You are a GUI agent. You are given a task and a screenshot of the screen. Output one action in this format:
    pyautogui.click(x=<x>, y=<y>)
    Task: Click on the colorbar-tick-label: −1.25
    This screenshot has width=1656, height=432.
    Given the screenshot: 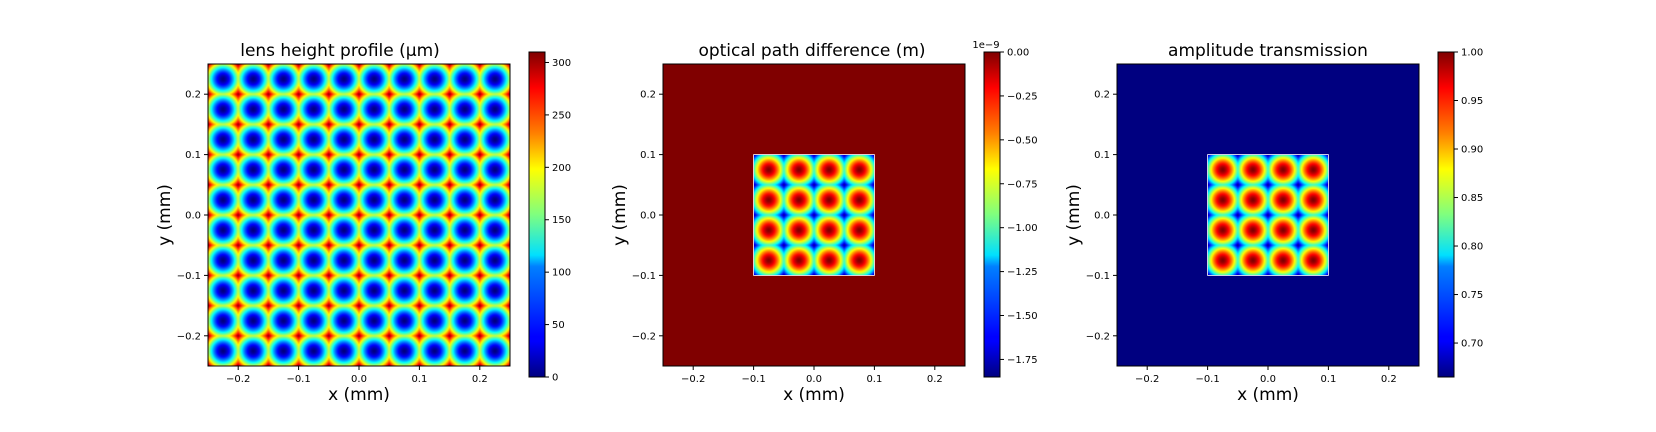 What is the action you would take?
    pyautogui.click(x=1022, y=272)
    